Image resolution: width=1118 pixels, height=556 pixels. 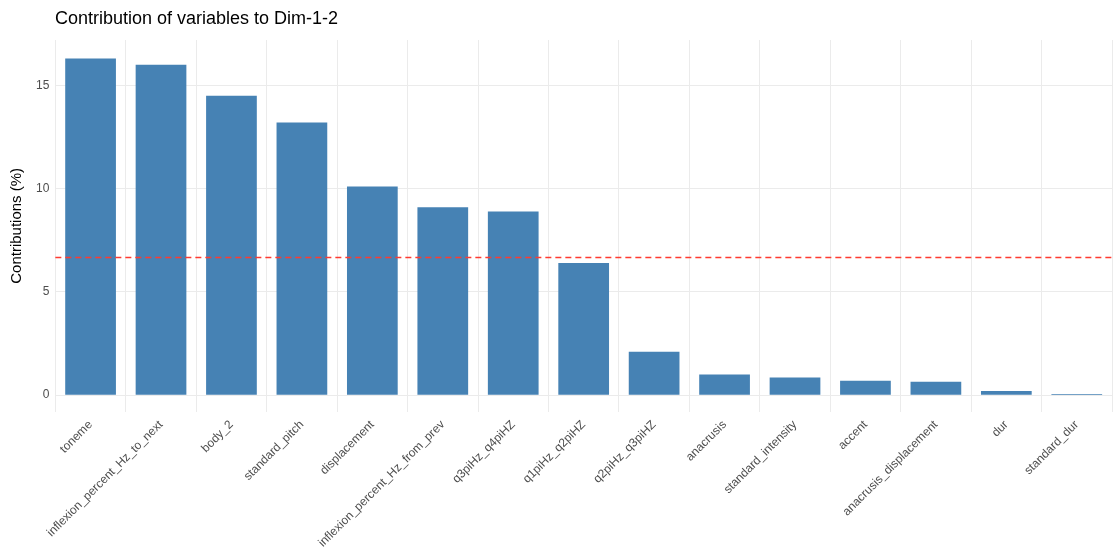 What do you see at coordinates (46, 291) in the screenshot?
I see `y-tick-label: 5` at bounding box center [46, 291].